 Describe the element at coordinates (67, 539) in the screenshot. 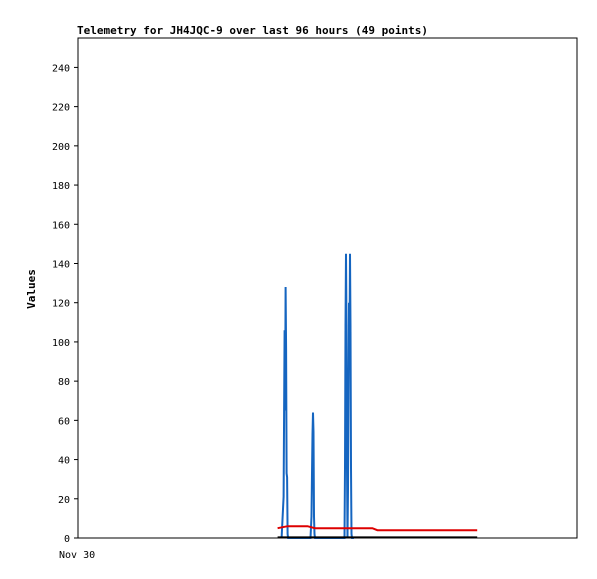

I see `y-tick-label: 0` at that location.